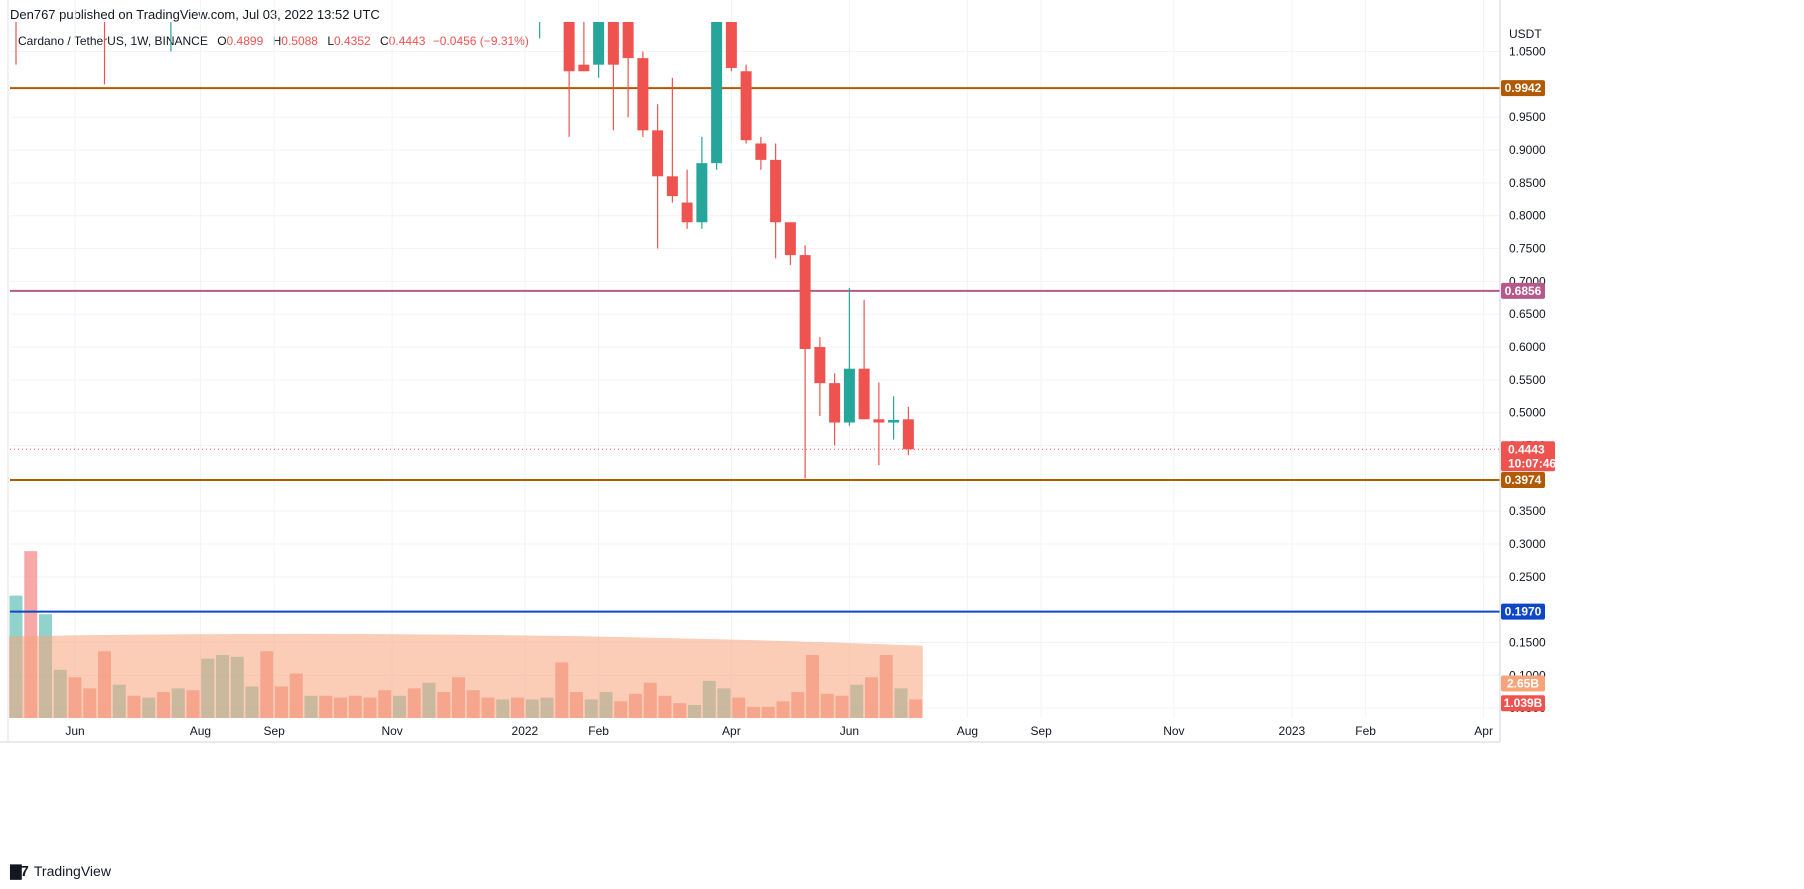 This screenshot has height=889, width=1804. I want to click on level-price-label: 0.6856, so click(1523, 291).